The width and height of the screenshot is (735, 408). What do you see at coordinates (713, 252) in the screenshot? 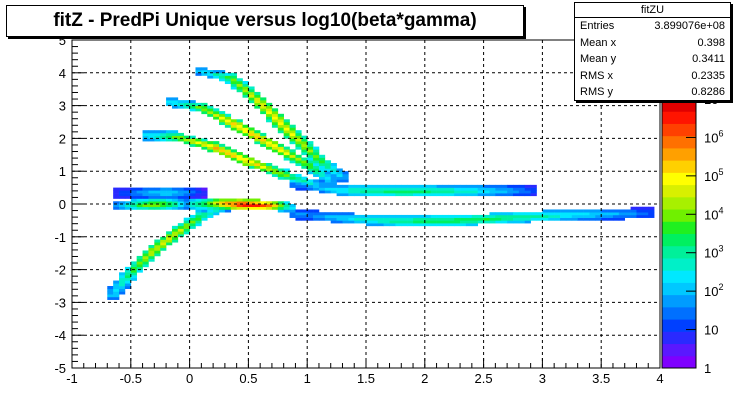
I see `palette-tick-label: 10³` at bounding box center [713, 252].